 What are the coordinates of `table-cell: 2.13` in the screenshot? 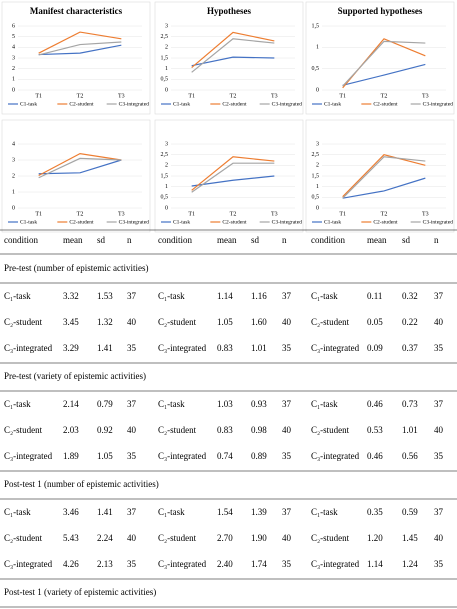 It's located at (105, 564).